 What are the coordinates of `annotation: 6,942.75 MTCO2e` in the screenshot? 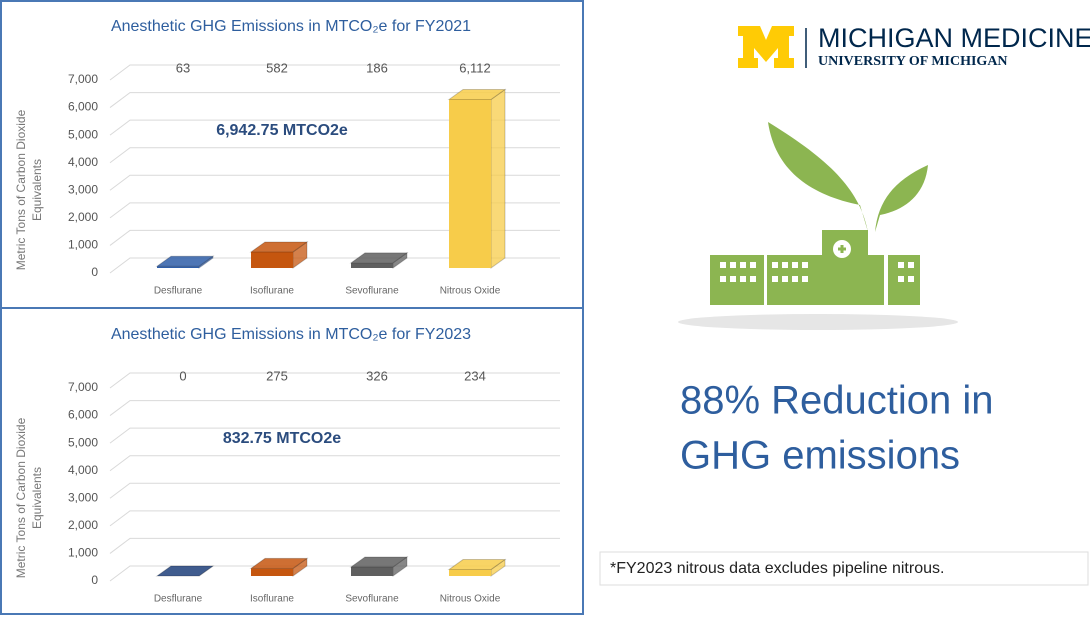 It's located at (282, 130).